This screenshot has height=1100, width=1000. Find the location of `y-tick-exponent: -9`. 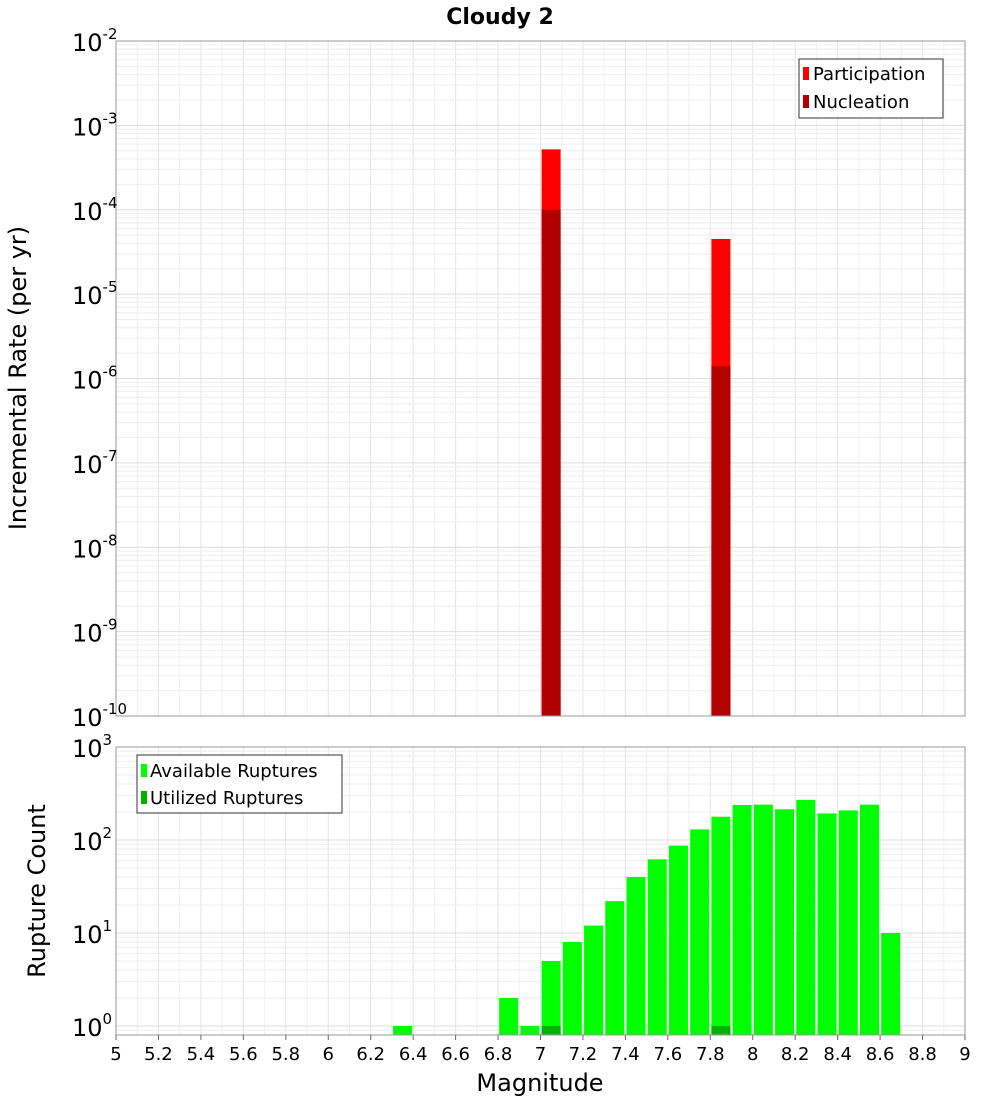

y-tick-exponent: -9 is located at coordinates (110, 625).